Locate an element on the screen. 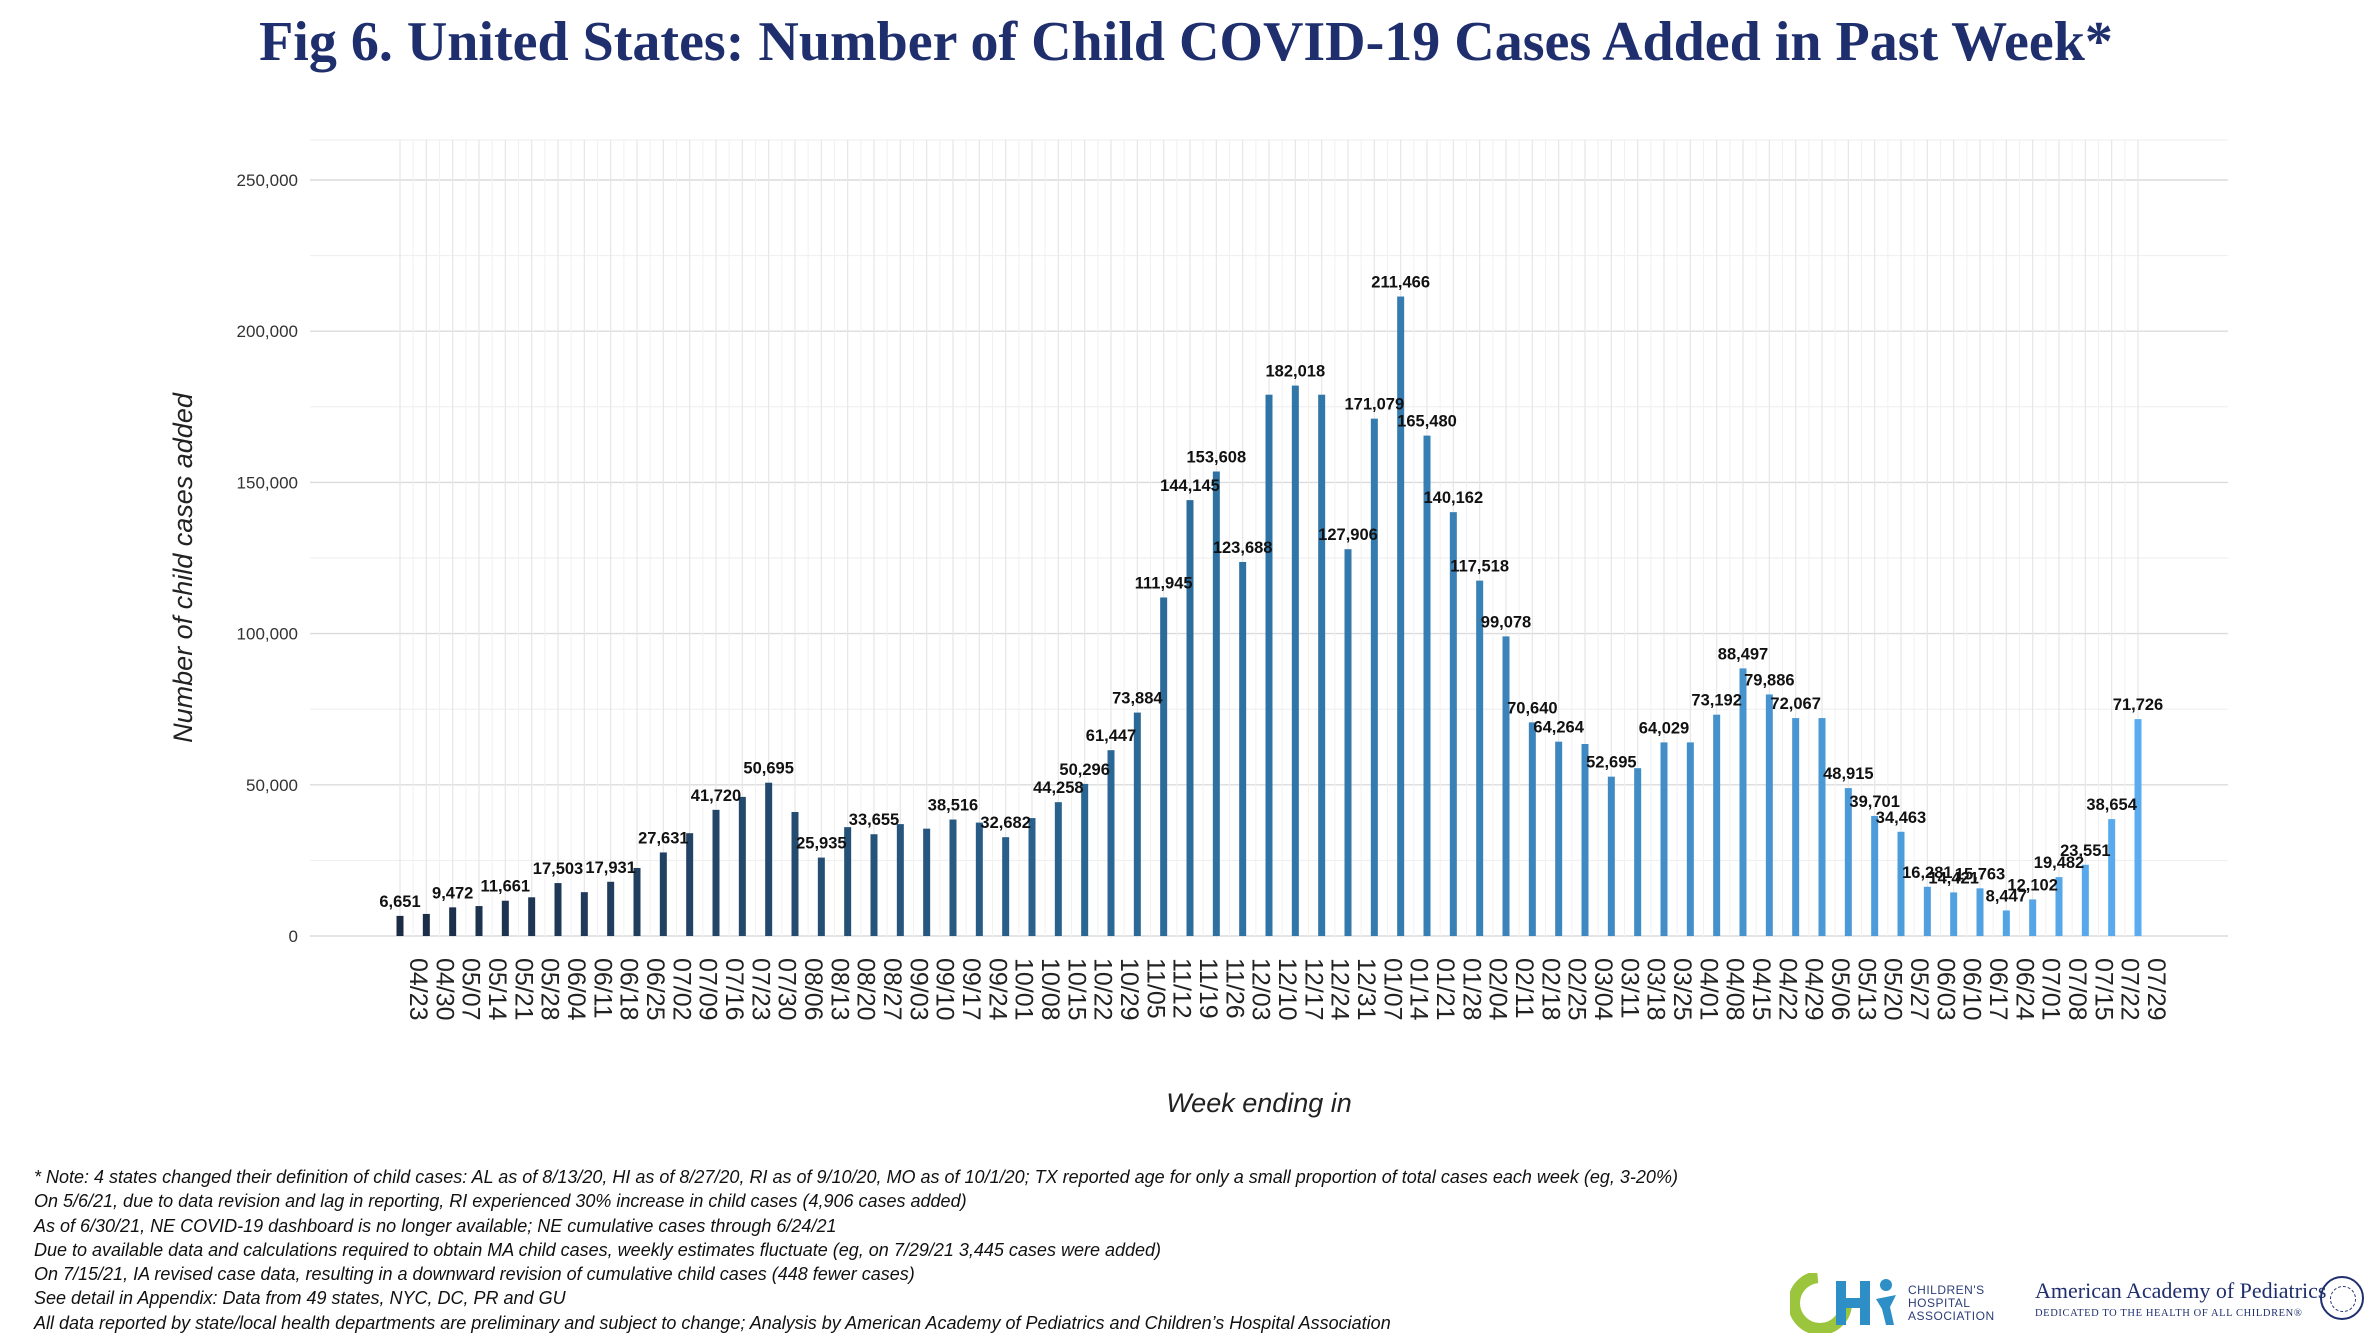  x-tick-label: 06/04 is located at coordinates (576, 989).